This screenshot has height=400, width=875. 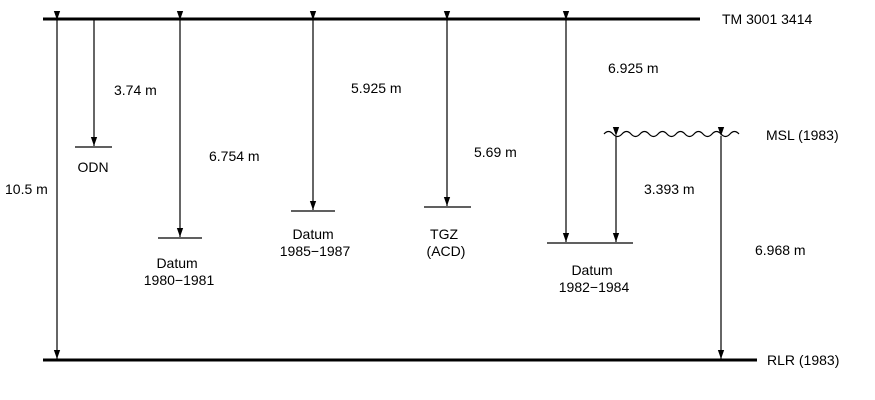 I want to click on datum-1980-measure-label: 6.754 m, so click(x=234, y=156).